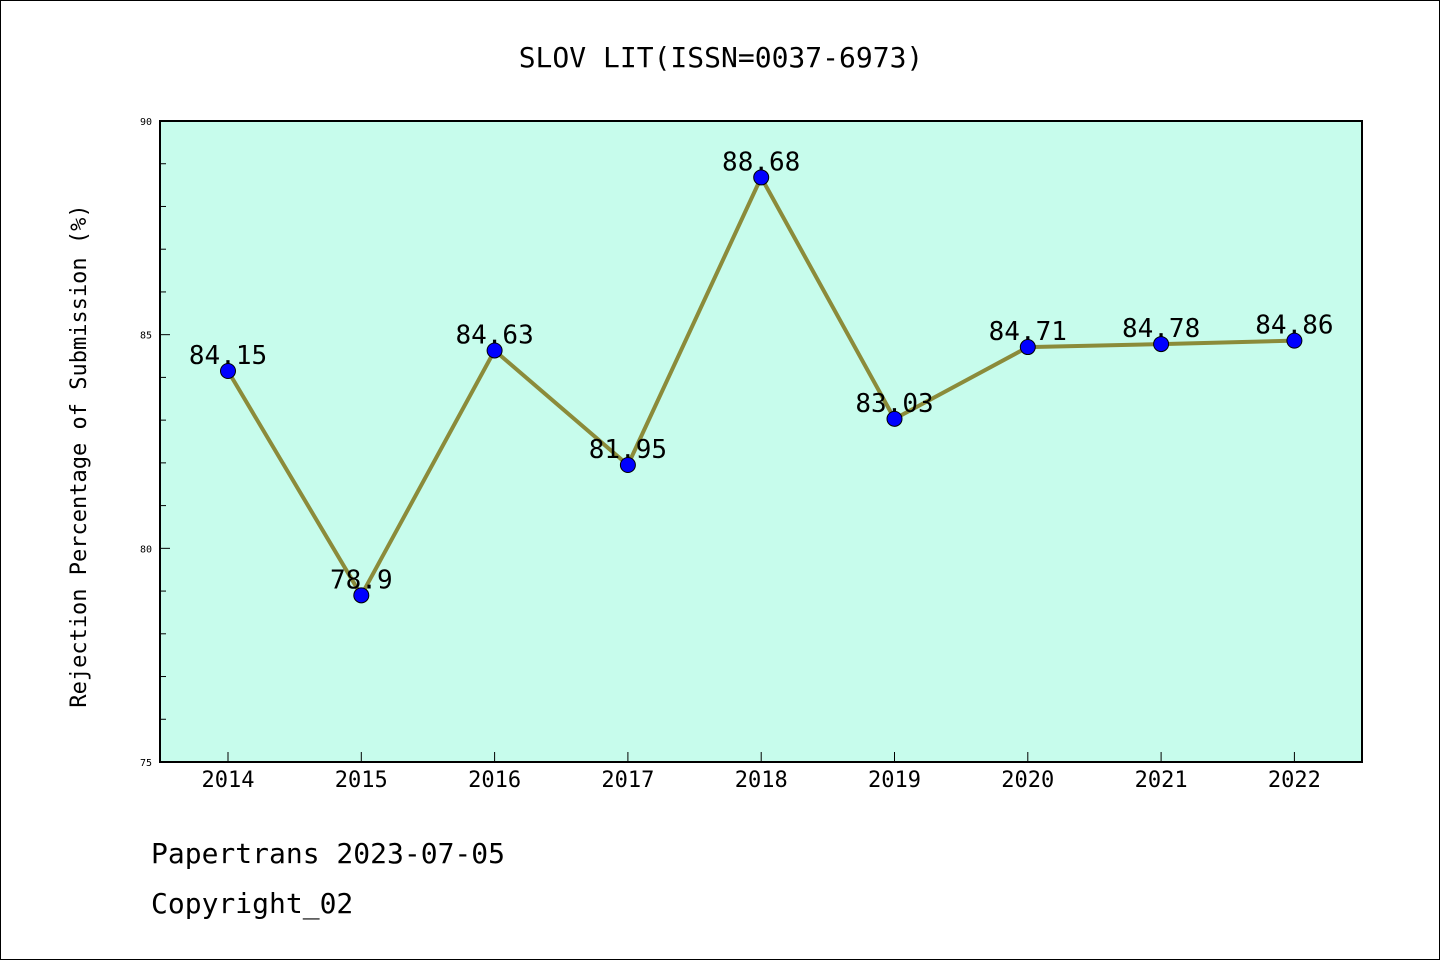 The width and height of the screenshot is (1440, 960). What do you see at coordinates (361, 580) in the screenshot?
I see `data-label: 78.9` at bounding box center [361, 580].